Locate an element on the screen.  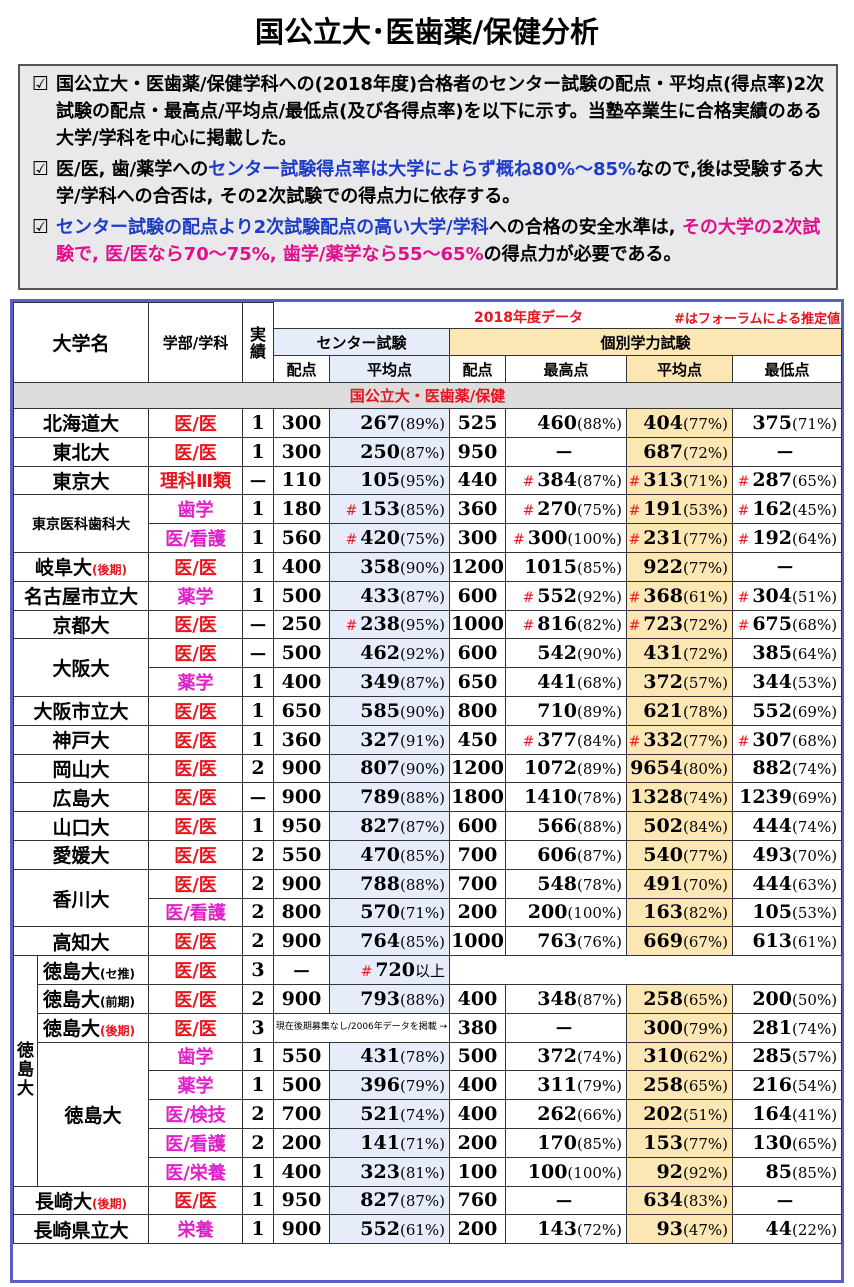
percent: (84%) is located at coordinates (599, 740).